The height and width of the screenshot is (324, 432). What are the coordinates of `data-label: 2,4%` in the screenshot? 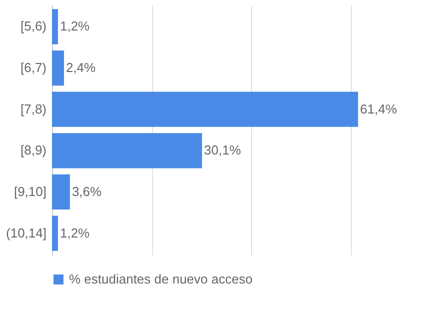 It's located at (81, 68).